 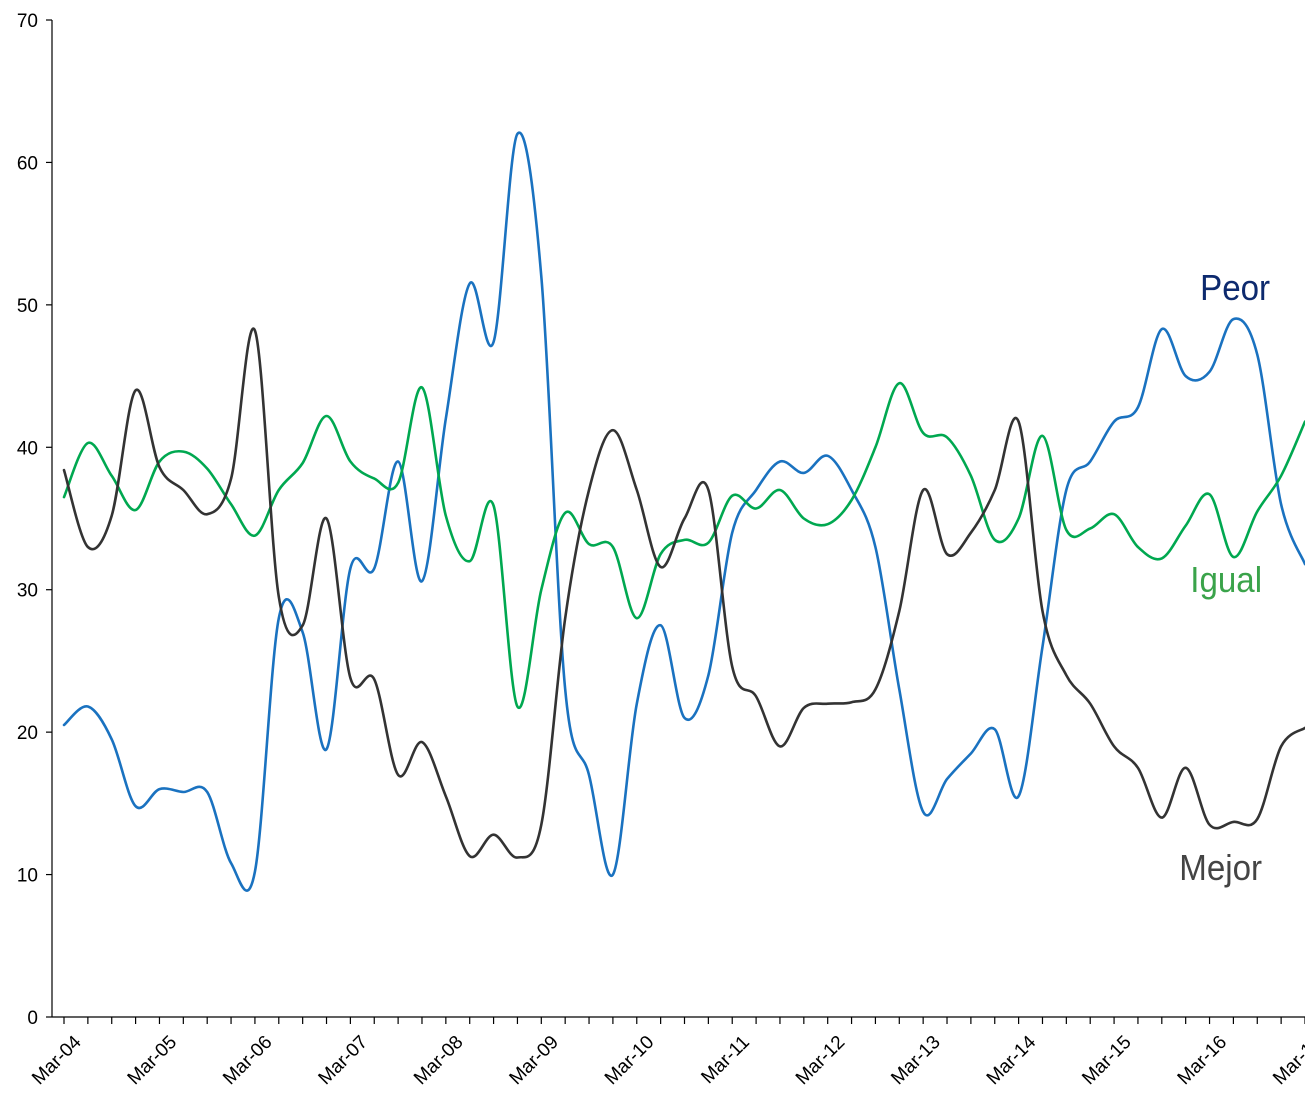 What do you see at coordinates (1235, 289) in the screenshot?
I see `series-label-peor: Peor` at bounding box center [1235, 289].